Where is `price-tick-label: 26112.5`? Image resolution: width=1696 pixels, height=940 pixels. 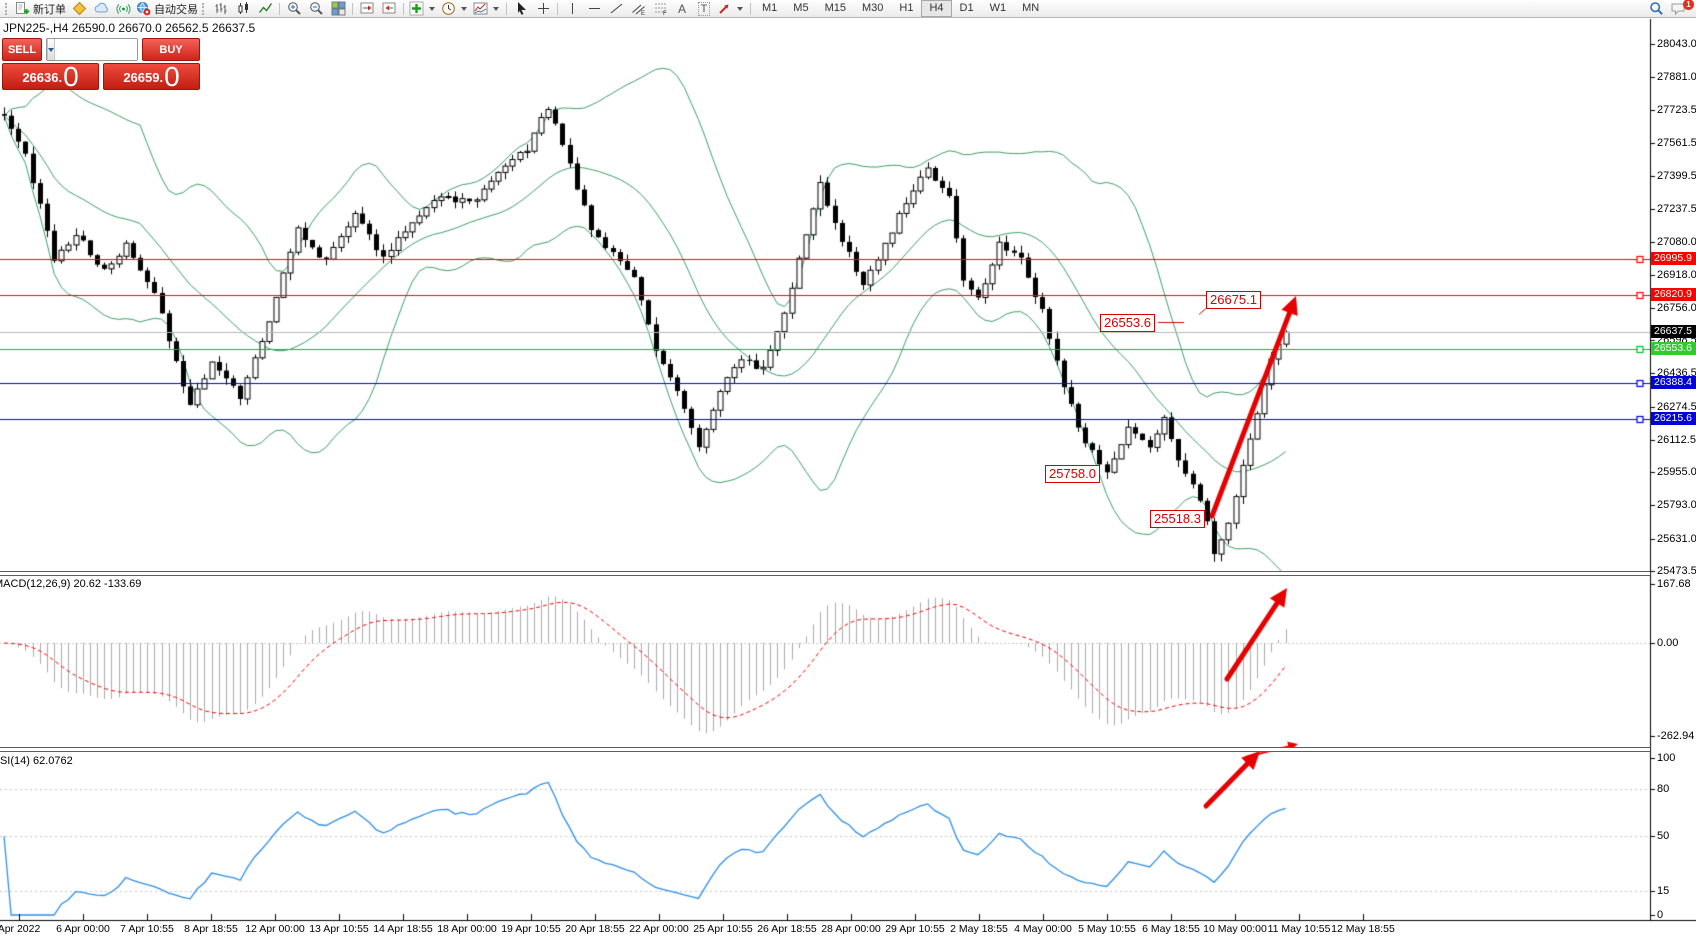
price-tick-label: 26112.5 is located at coordinates (1676, 439).